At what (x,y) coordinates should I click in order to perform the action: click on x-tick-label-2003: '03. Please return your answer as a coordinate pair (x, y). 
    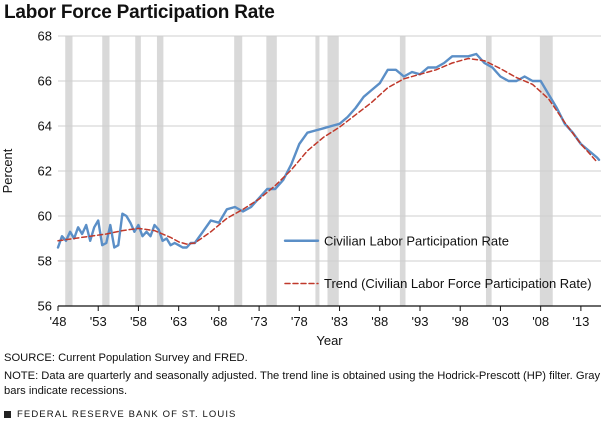
    Looking at the image, I should click on (500, 321).